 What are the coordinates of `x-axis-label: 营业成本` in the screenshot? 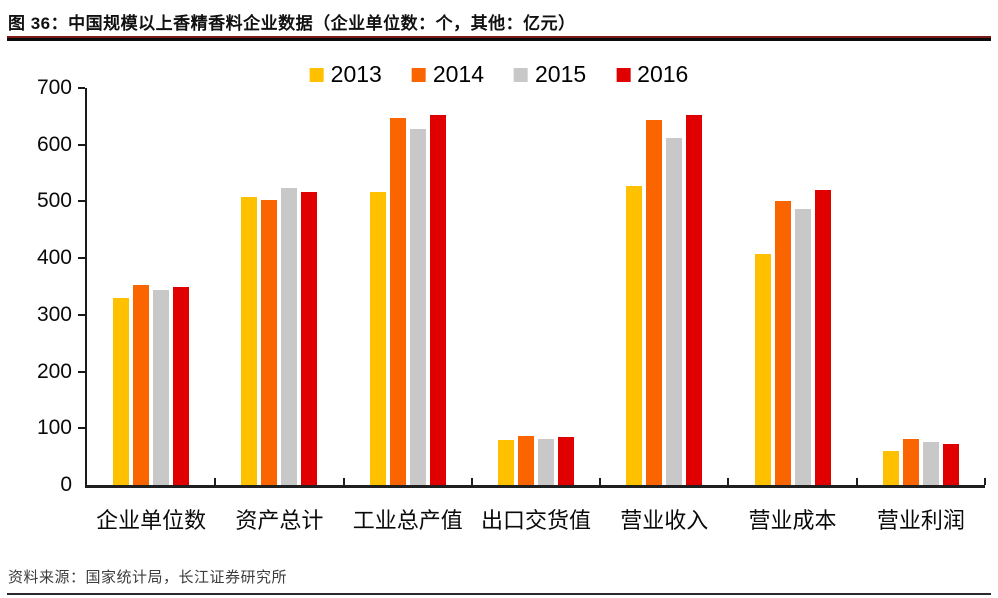 It's located at (792, 520).